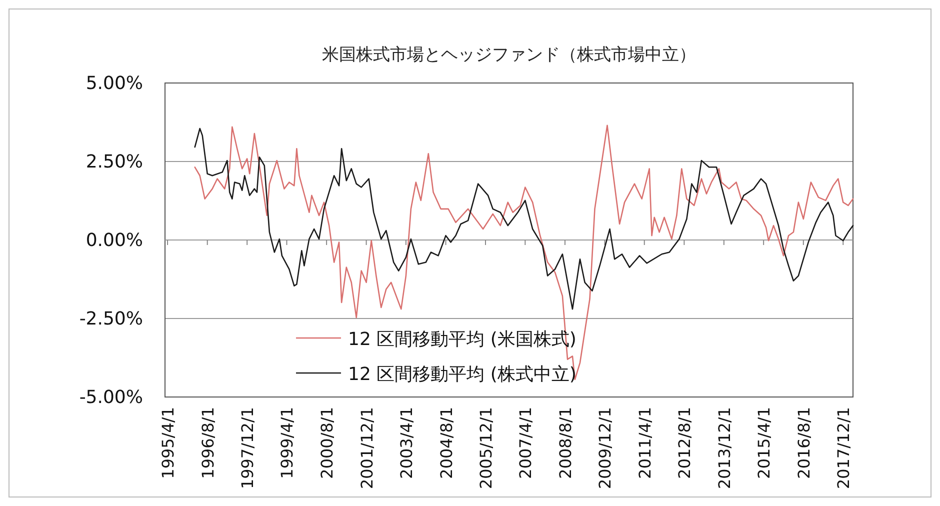  What do you see at coordinates (684, 443) in the screenshot?
I see `x-tick-label: 2012/8/1` at bounding box center [684, 443].